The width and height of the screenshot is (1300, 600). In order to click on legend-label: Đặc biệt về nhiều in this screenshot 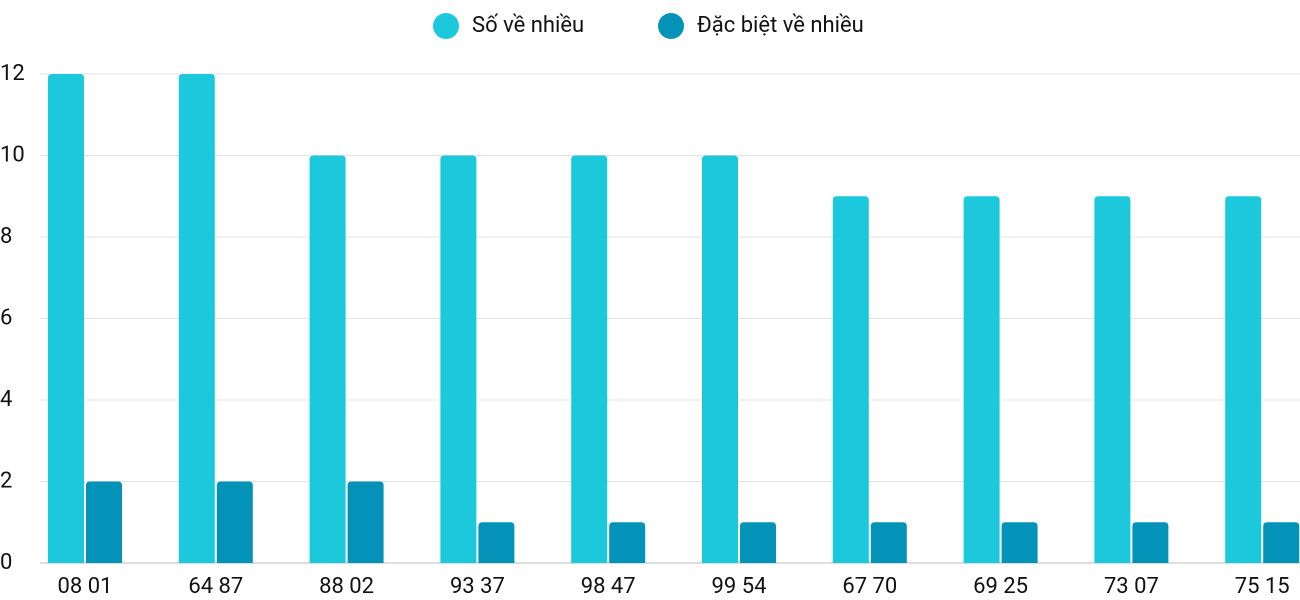, I will do `click(780, 25)`.